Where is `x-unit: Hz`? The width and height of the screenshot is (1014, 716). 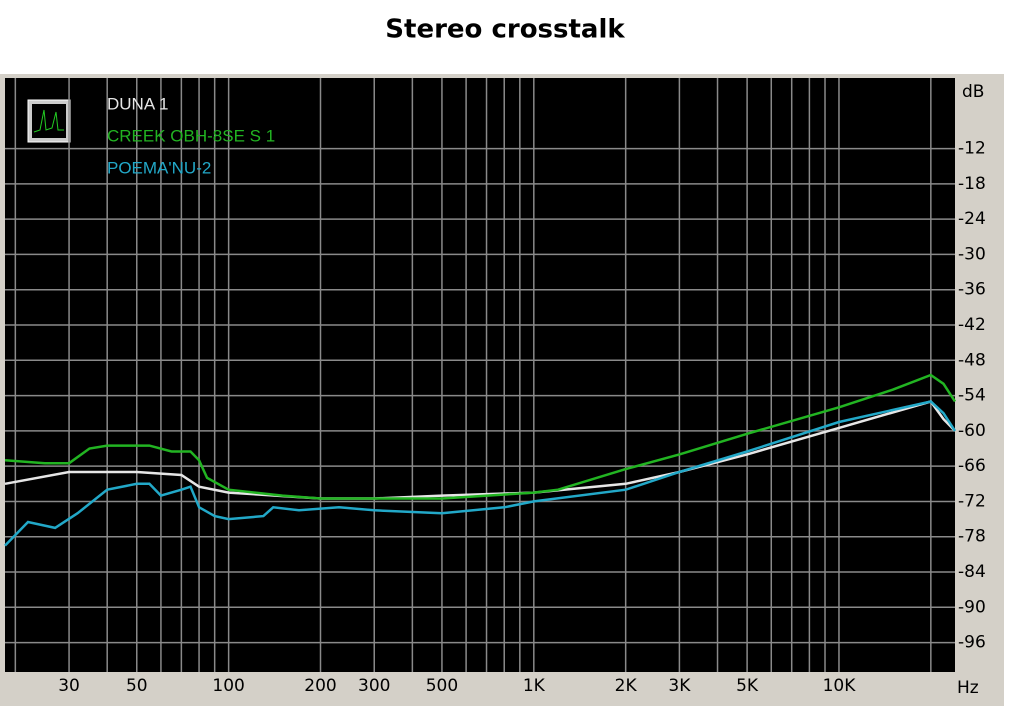
x-unit: Hz is located at coordinates (968, 688).